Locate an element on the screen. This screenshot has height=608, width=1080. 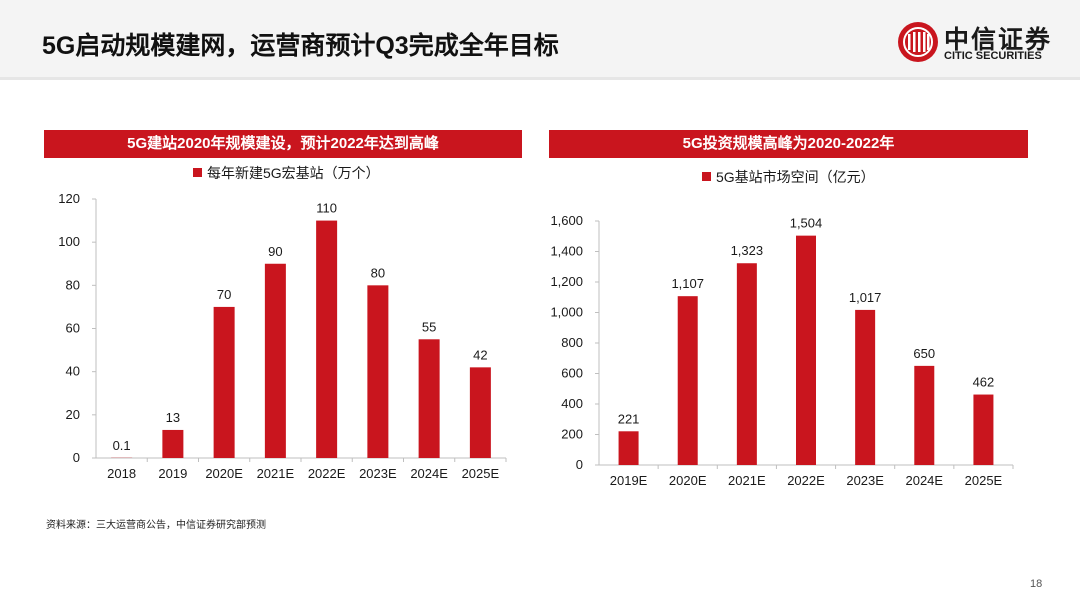
citic-logo-icon is located at coordinates (918, 42).